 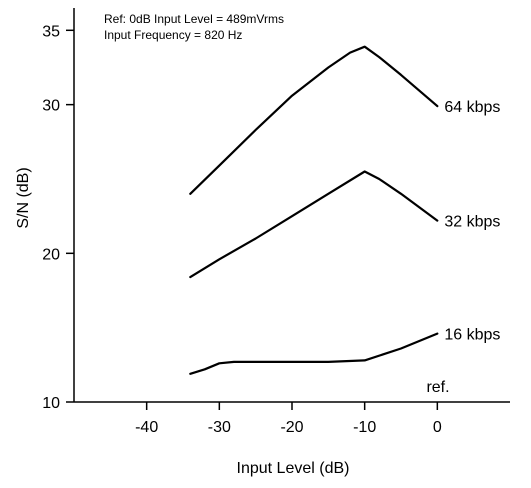 I want to click on ref-label: ref., so click(x=437, y=387).